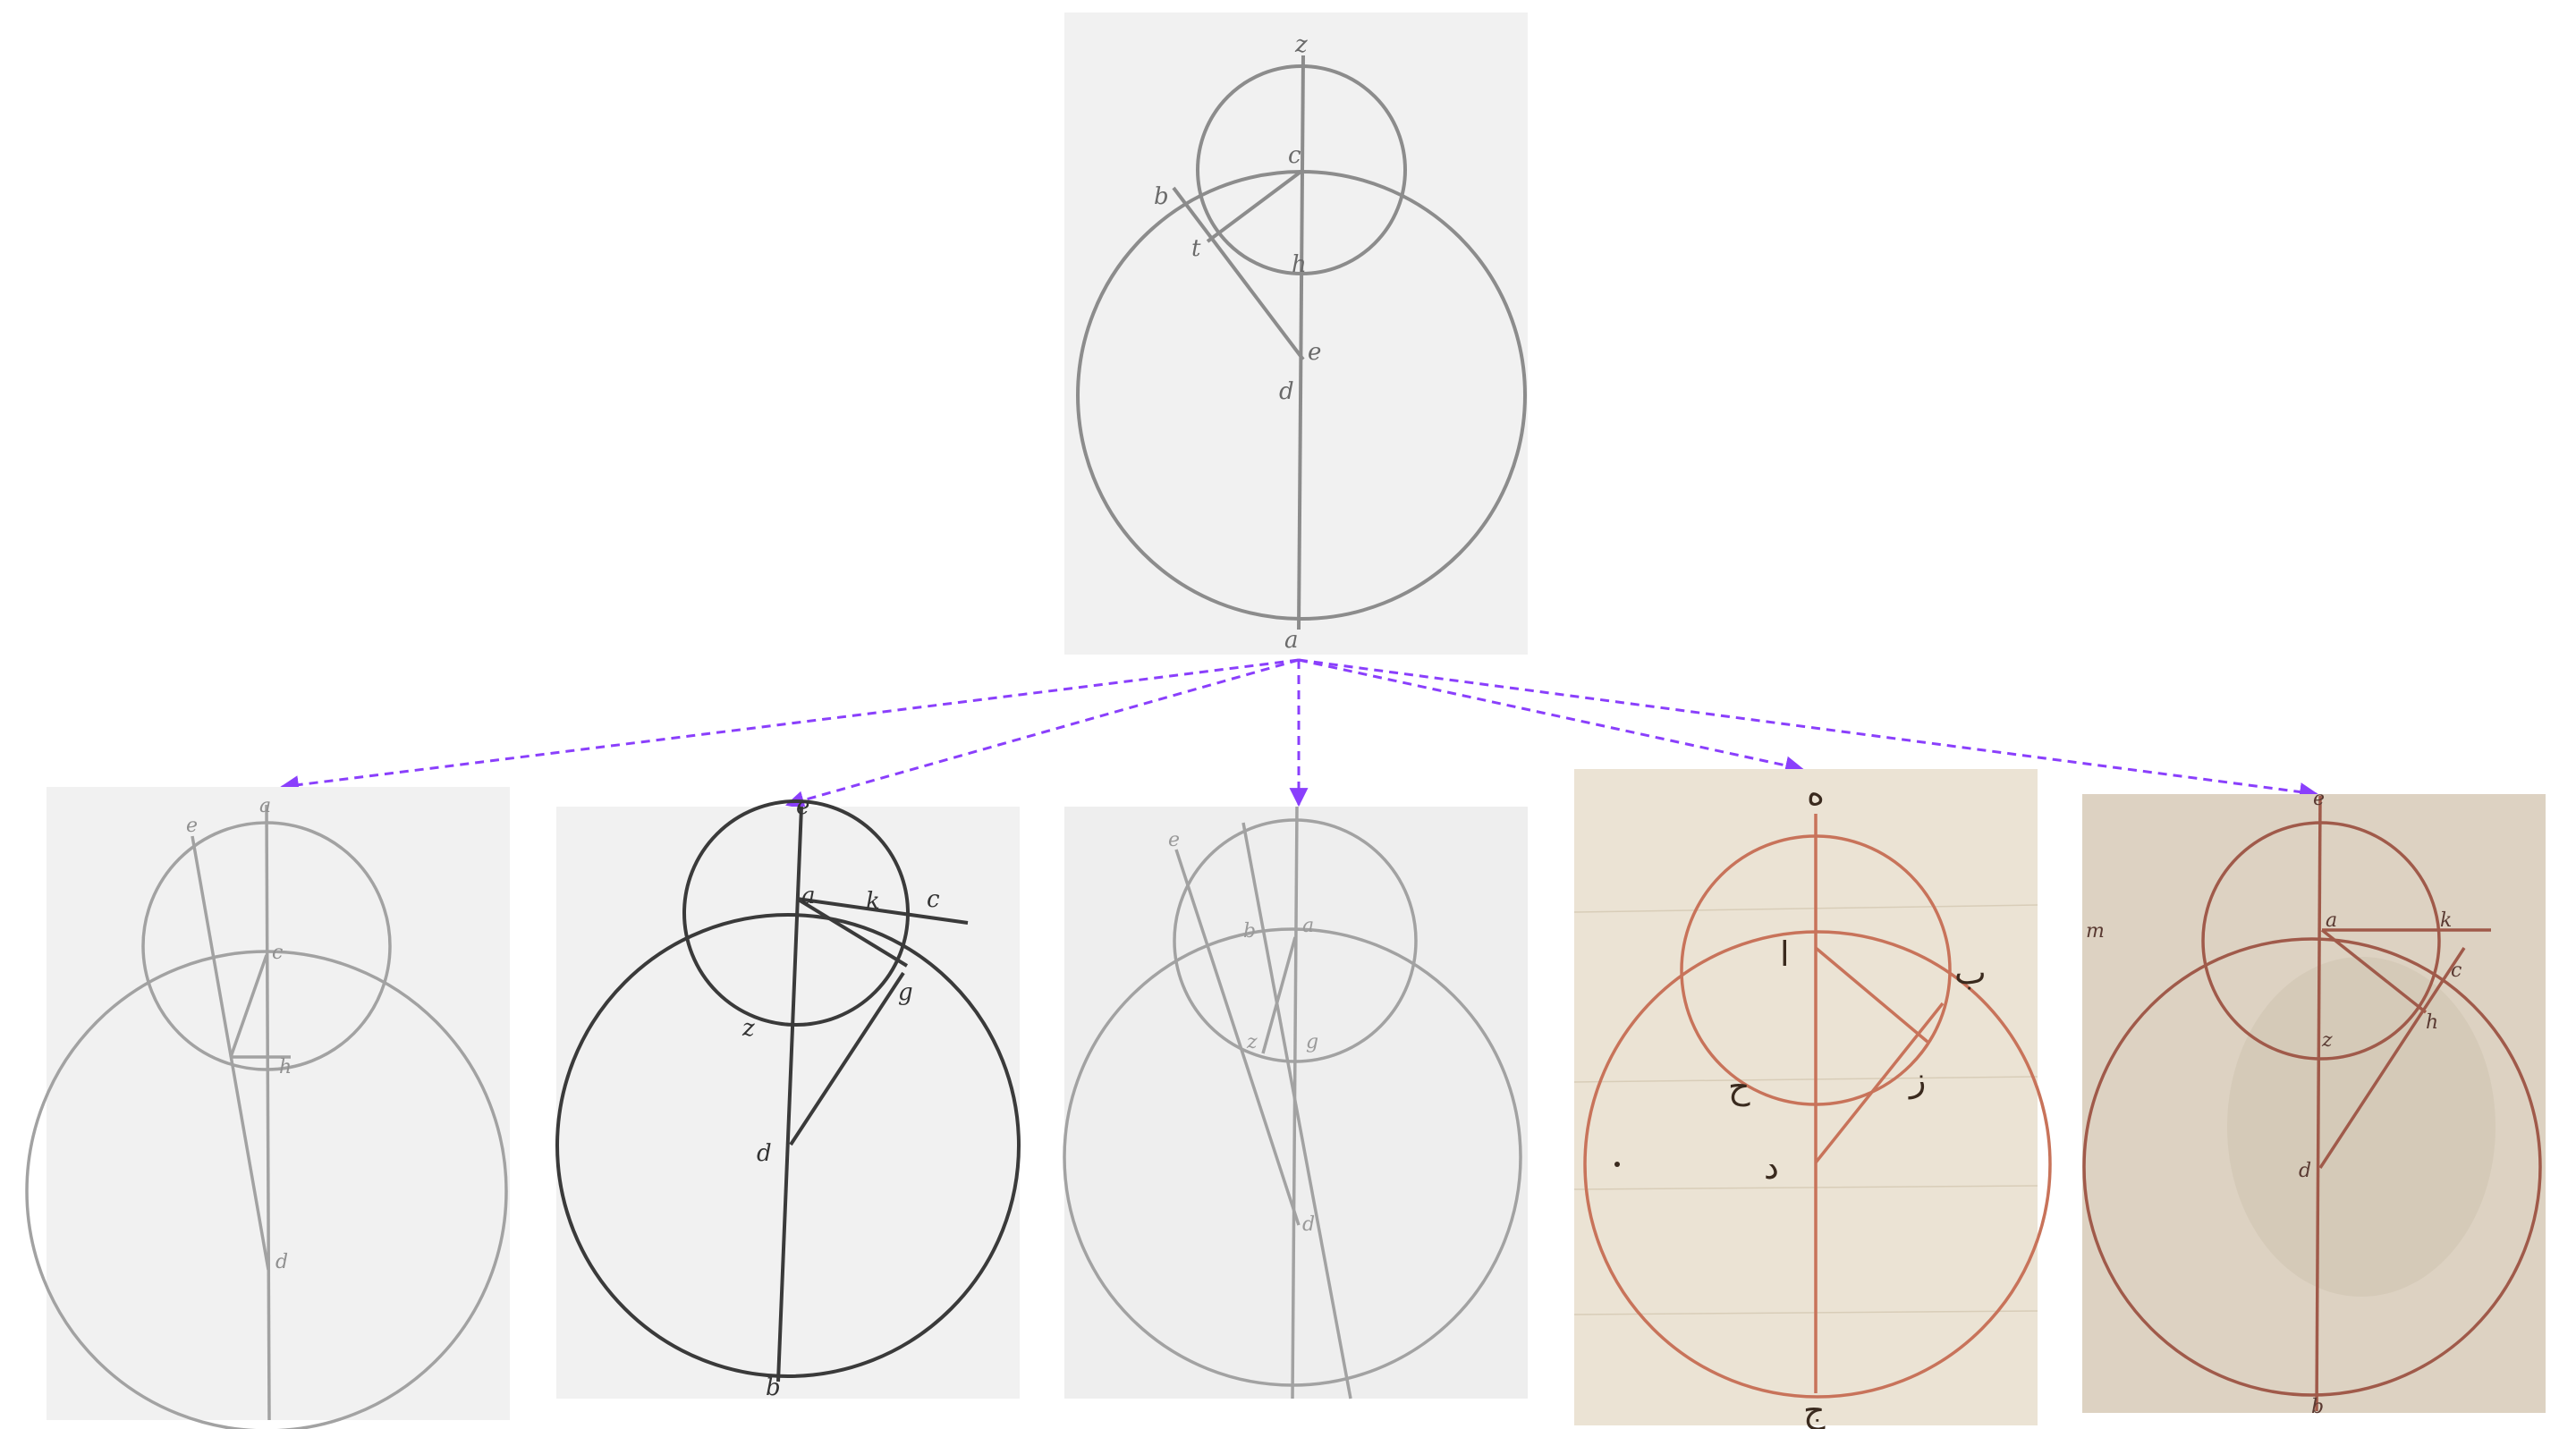  I want to click on copy-4-label: د, so click(1771, 1167).